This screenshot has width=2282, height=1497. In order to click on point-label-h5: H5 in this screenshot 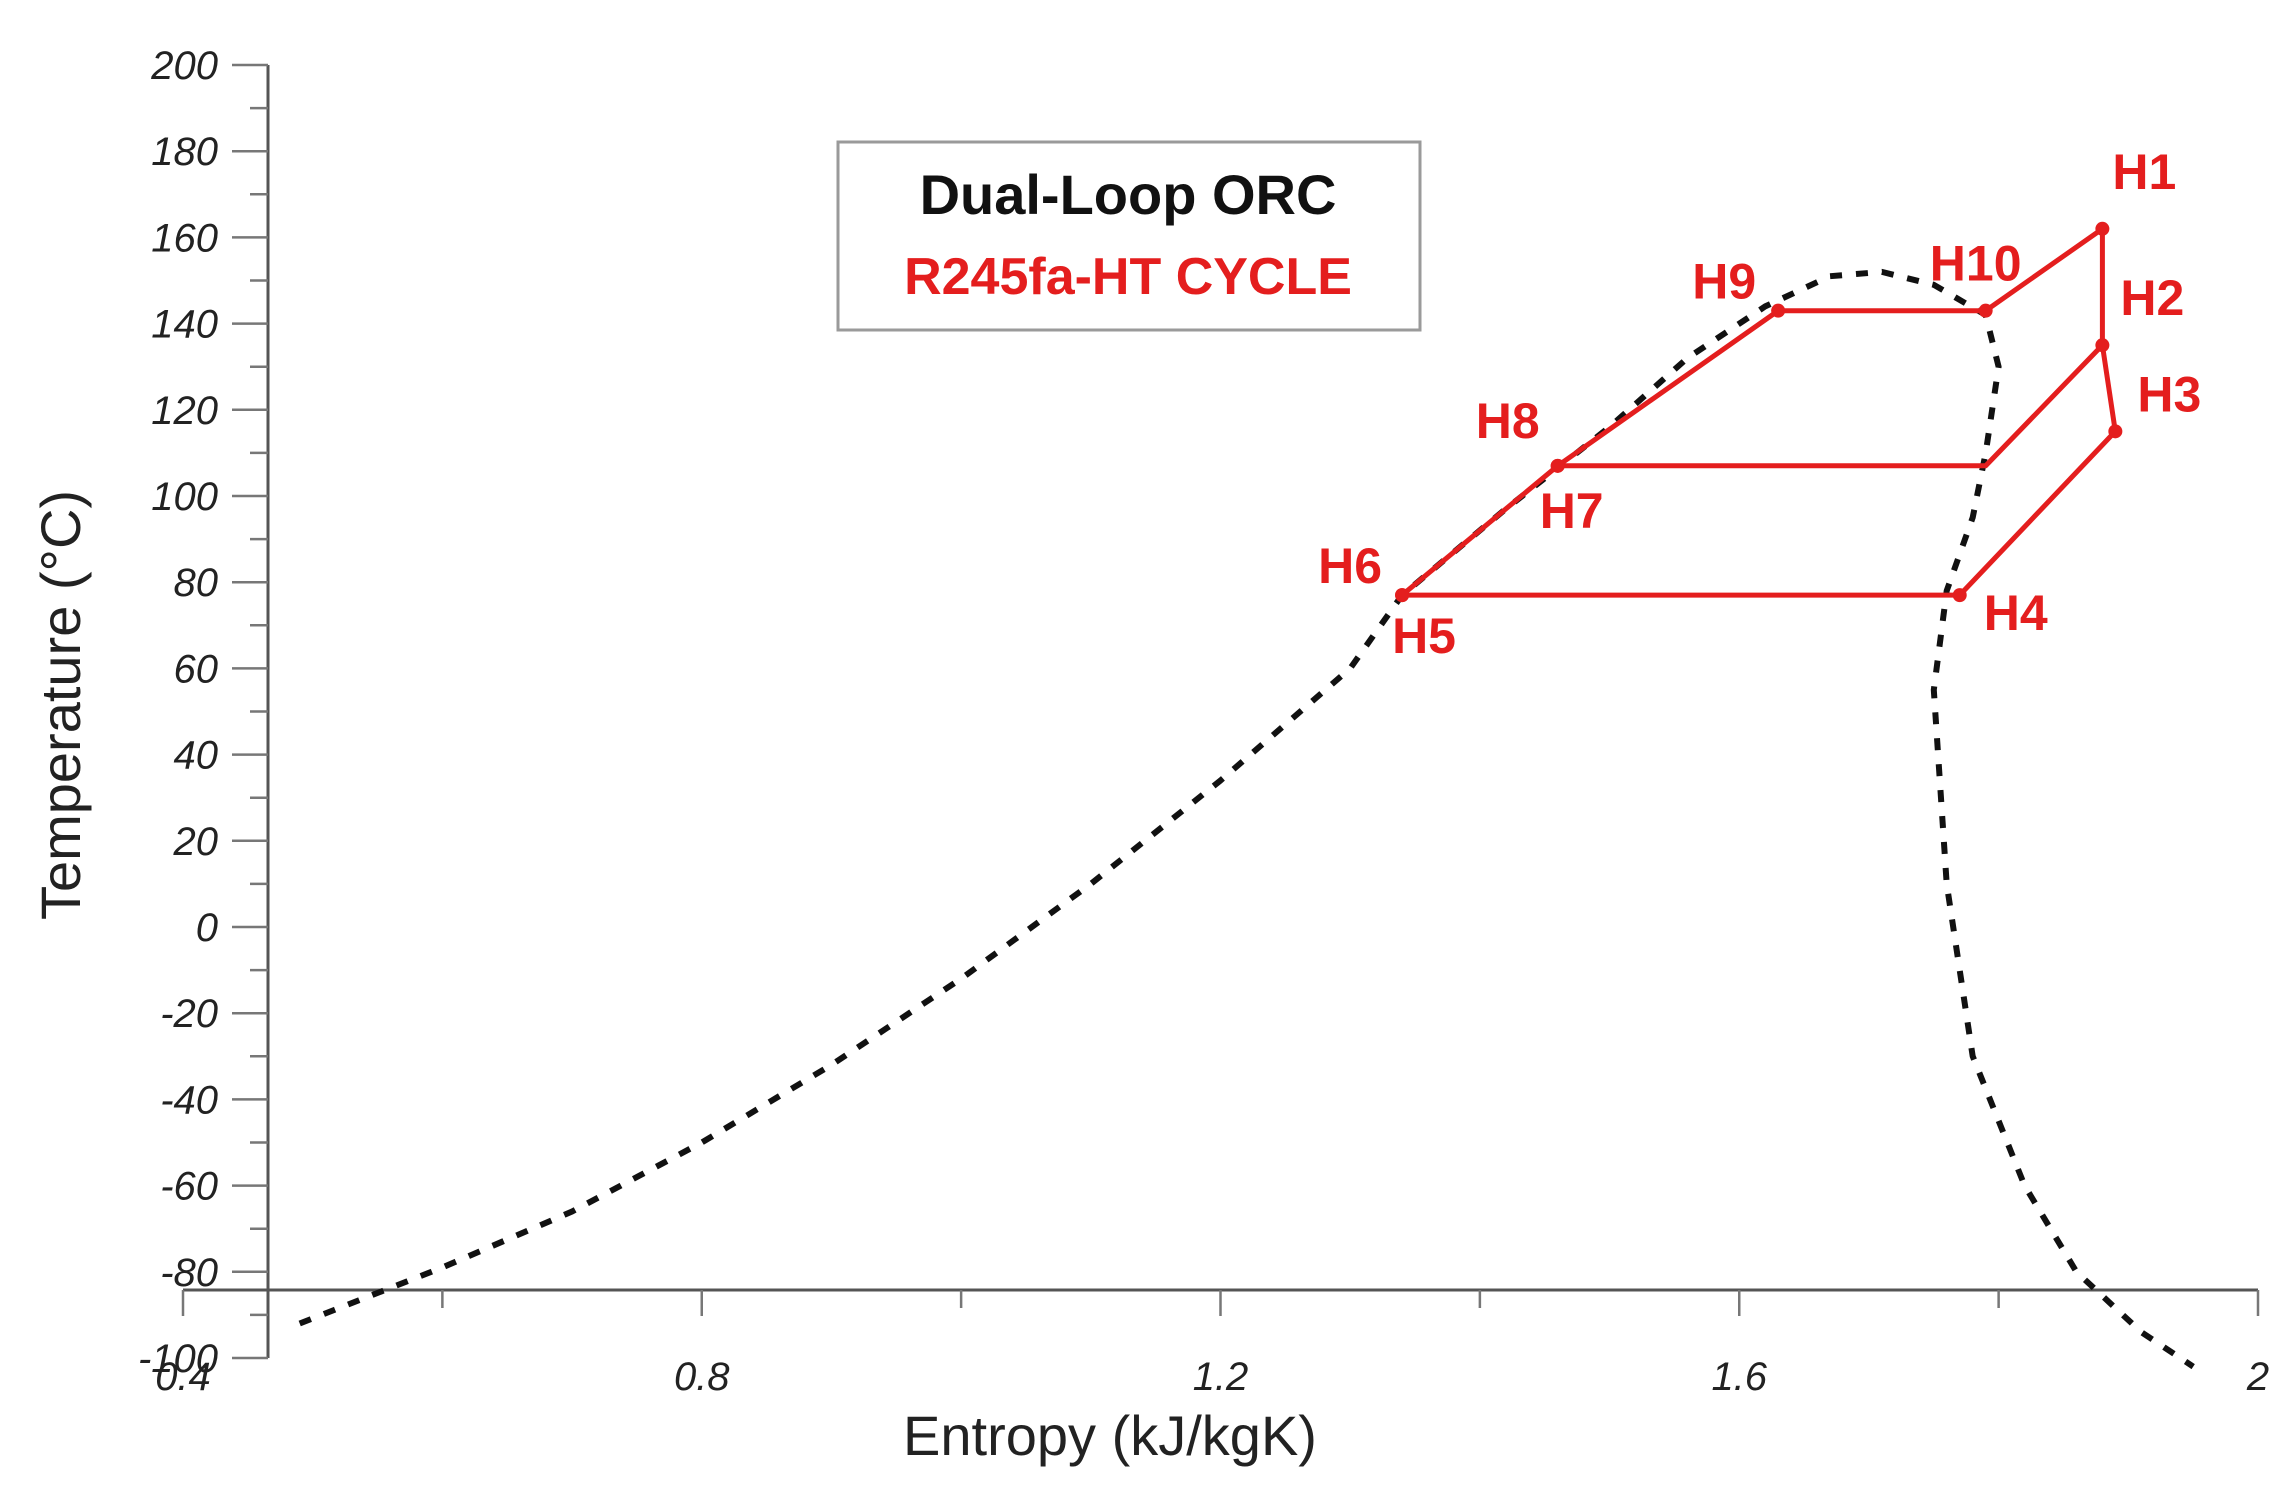, I will do `click(1424, 636)`.